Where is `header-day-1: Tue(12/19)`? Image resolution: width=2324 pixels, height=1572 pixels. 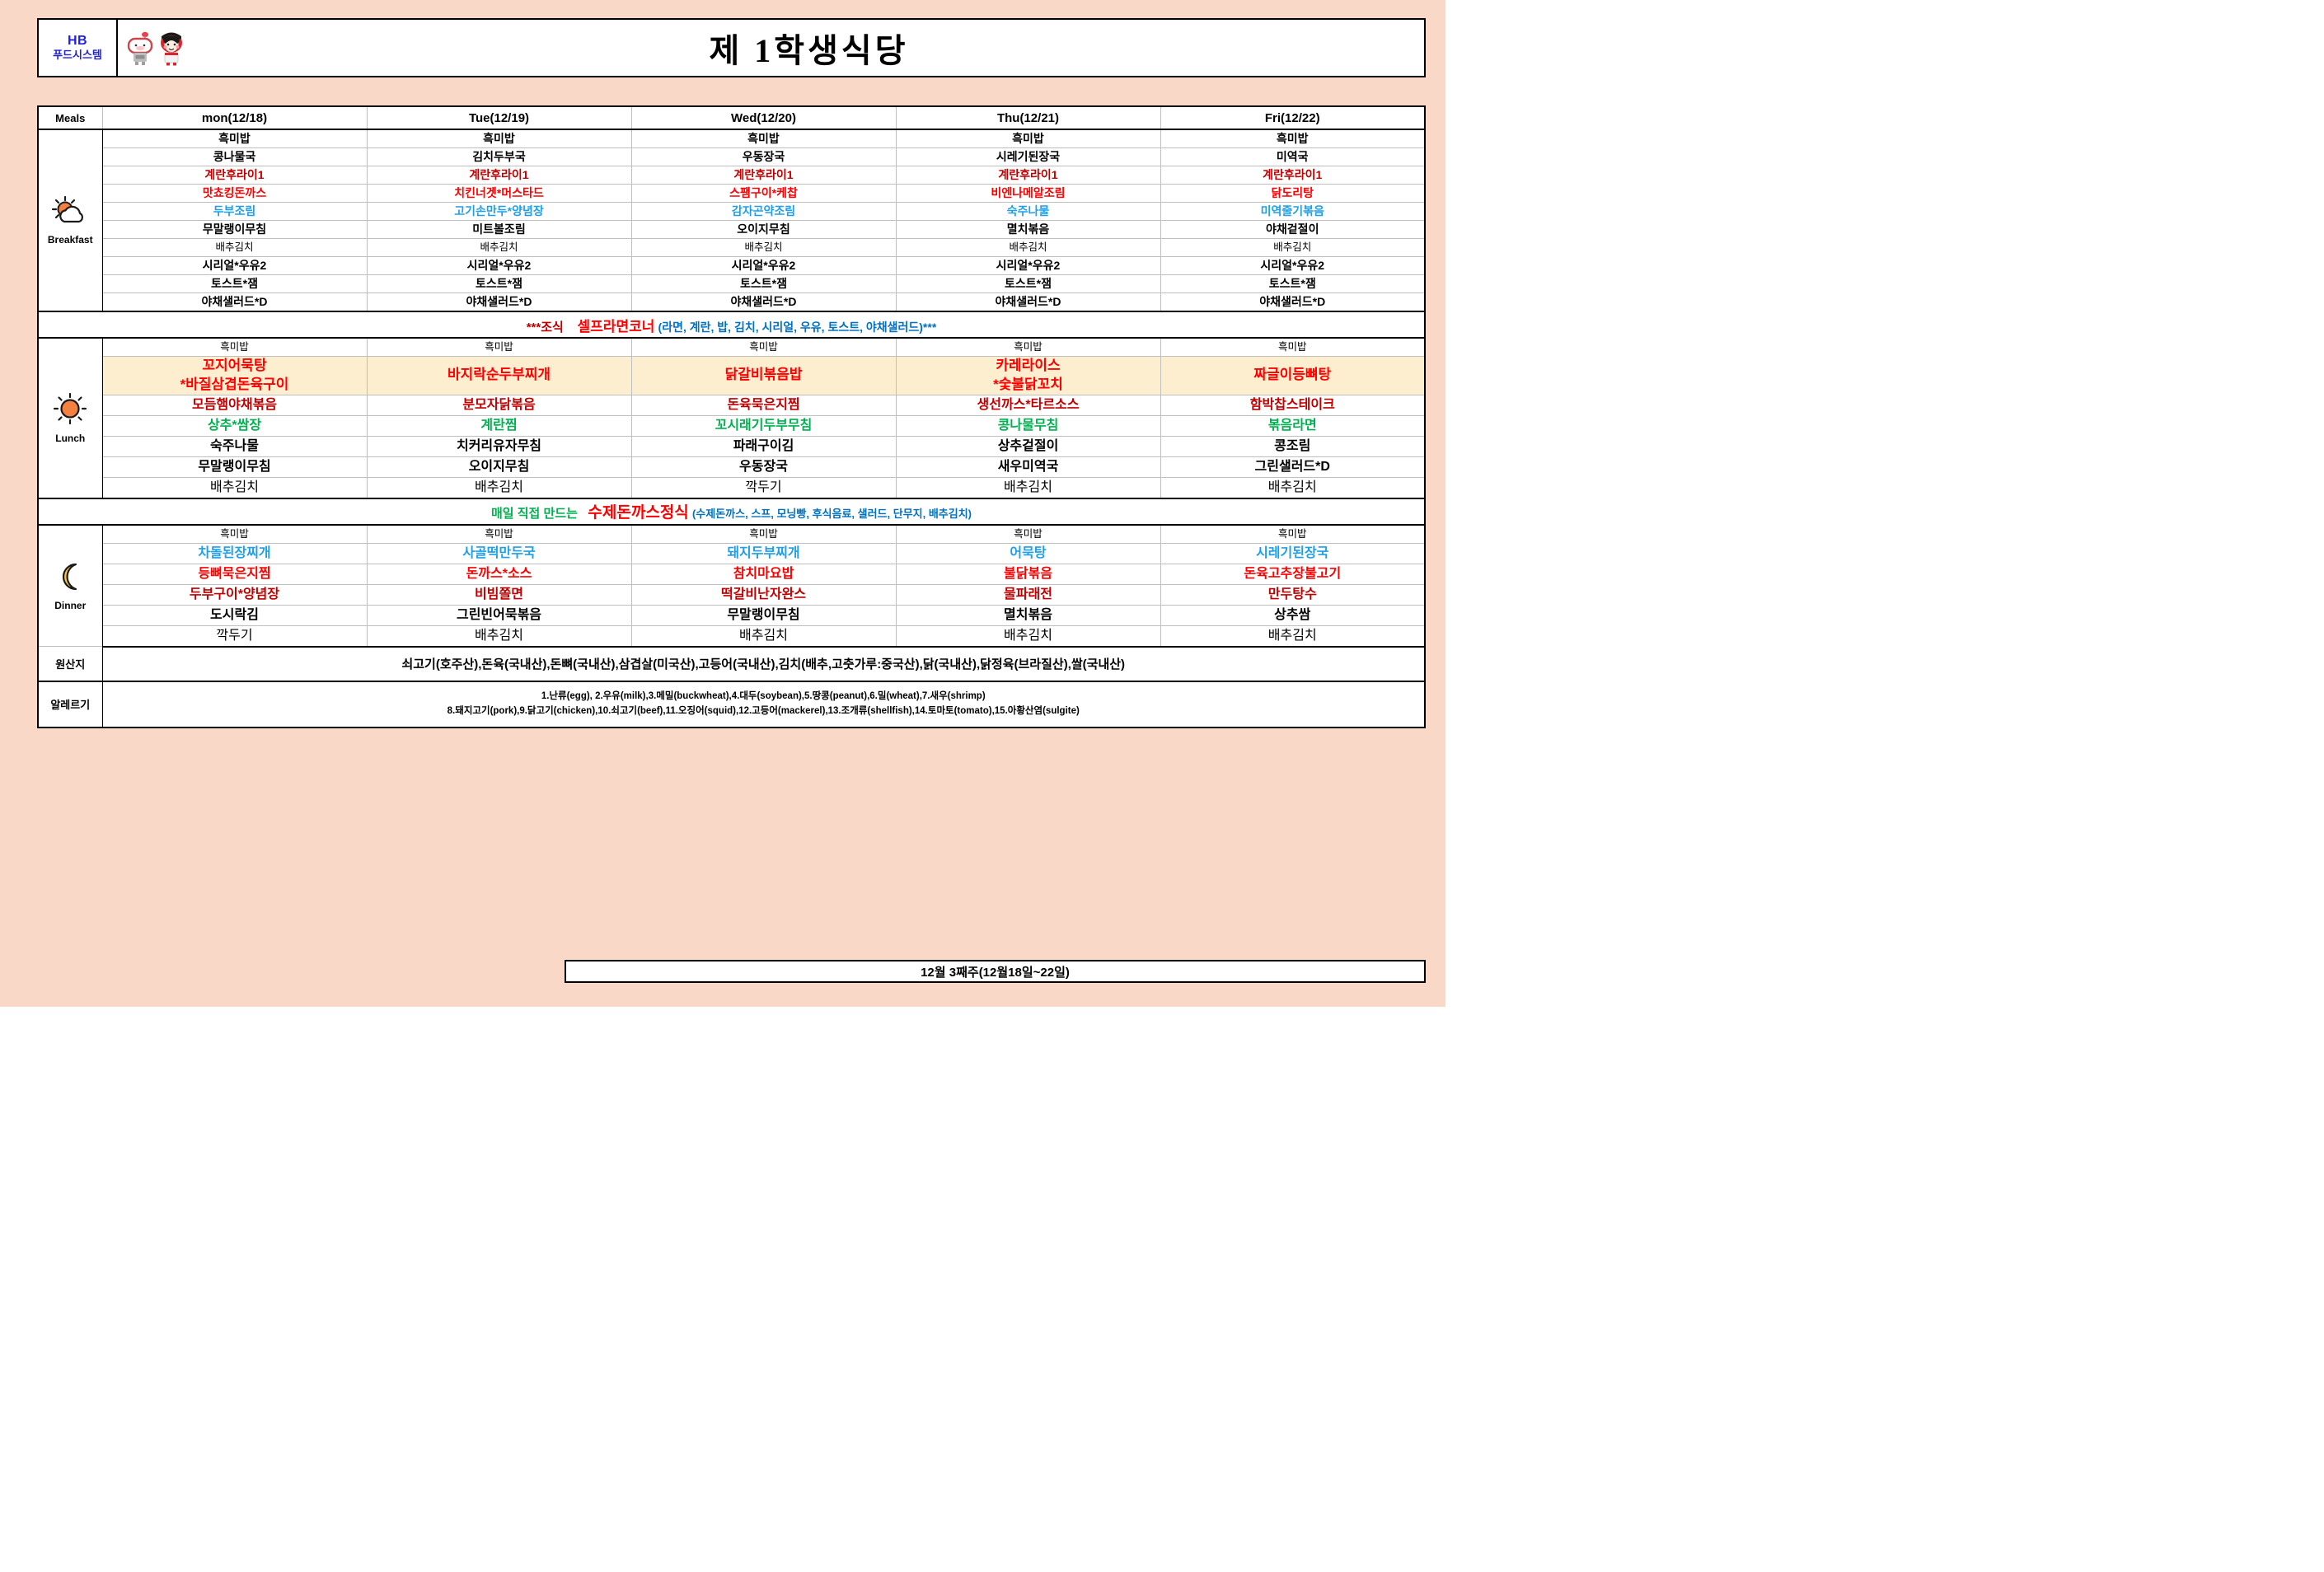
header-day-1: Tue(12/19) is located at coordinates (499, 117).